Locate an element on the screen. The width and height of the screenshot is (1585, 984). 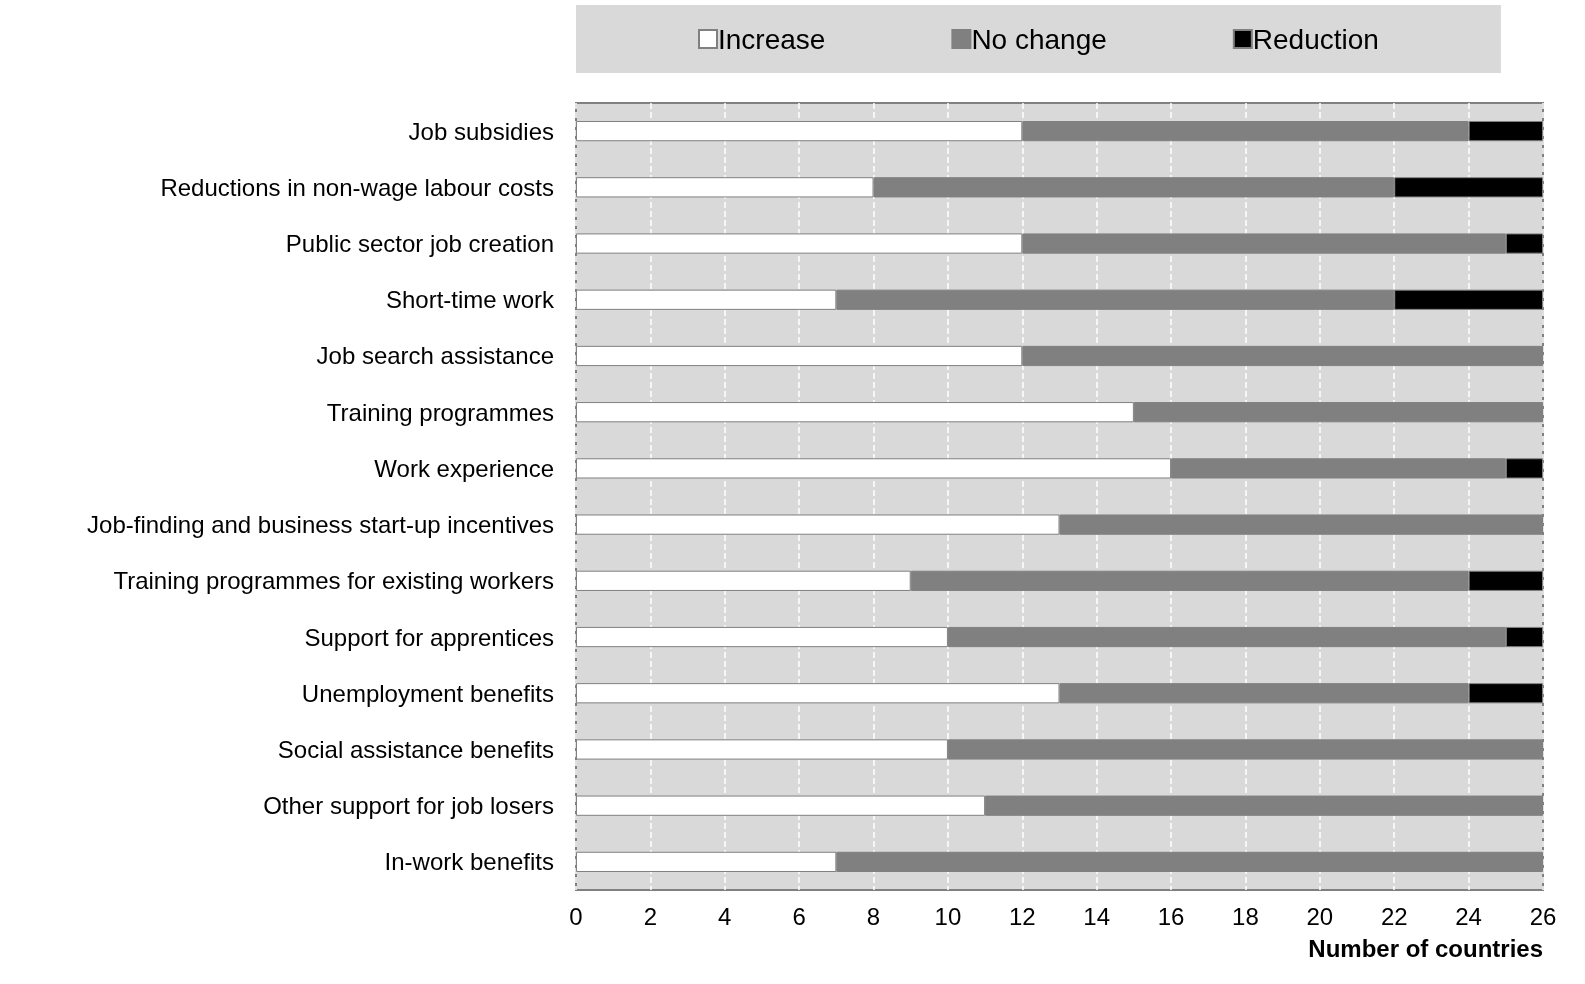
x-tick-label: 18 is located at coordinates (1245, 916).